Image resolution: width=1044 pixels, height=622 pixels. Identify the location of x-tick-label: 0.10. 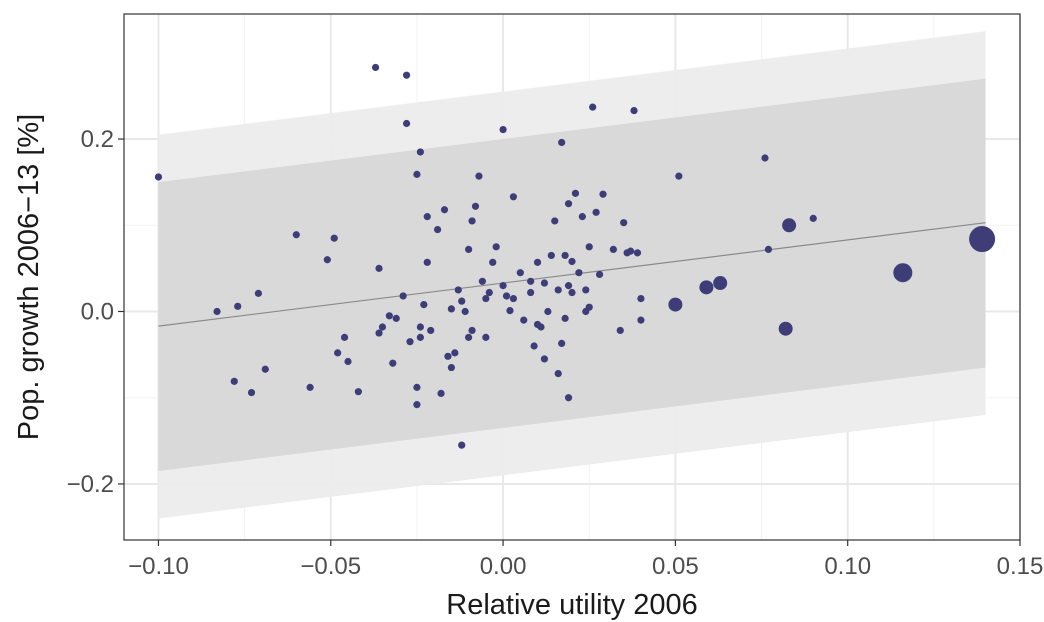
(847, 566).